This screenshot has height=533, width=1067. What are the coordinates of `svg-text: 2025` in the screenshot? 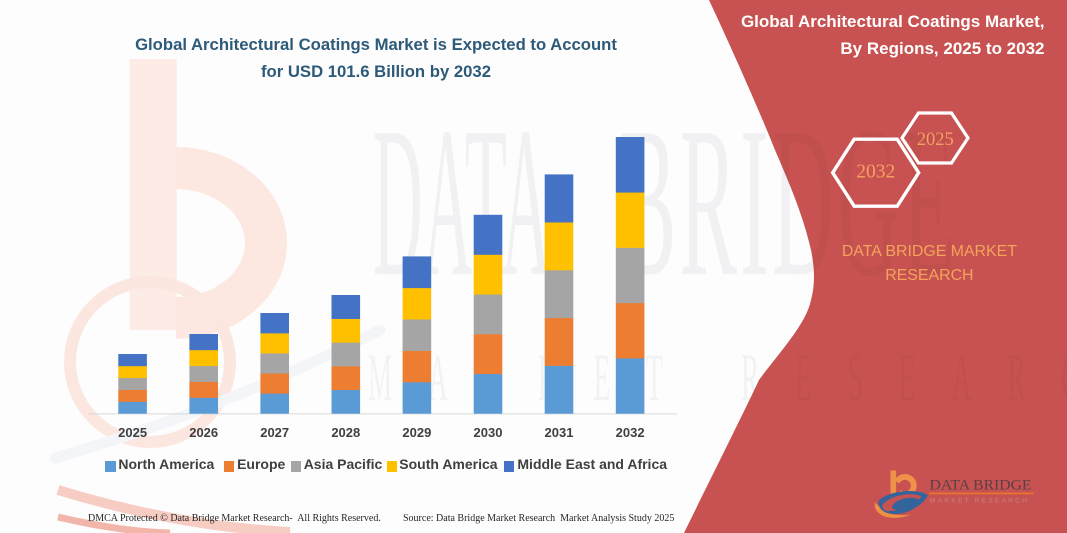 It's located at (935, 140).